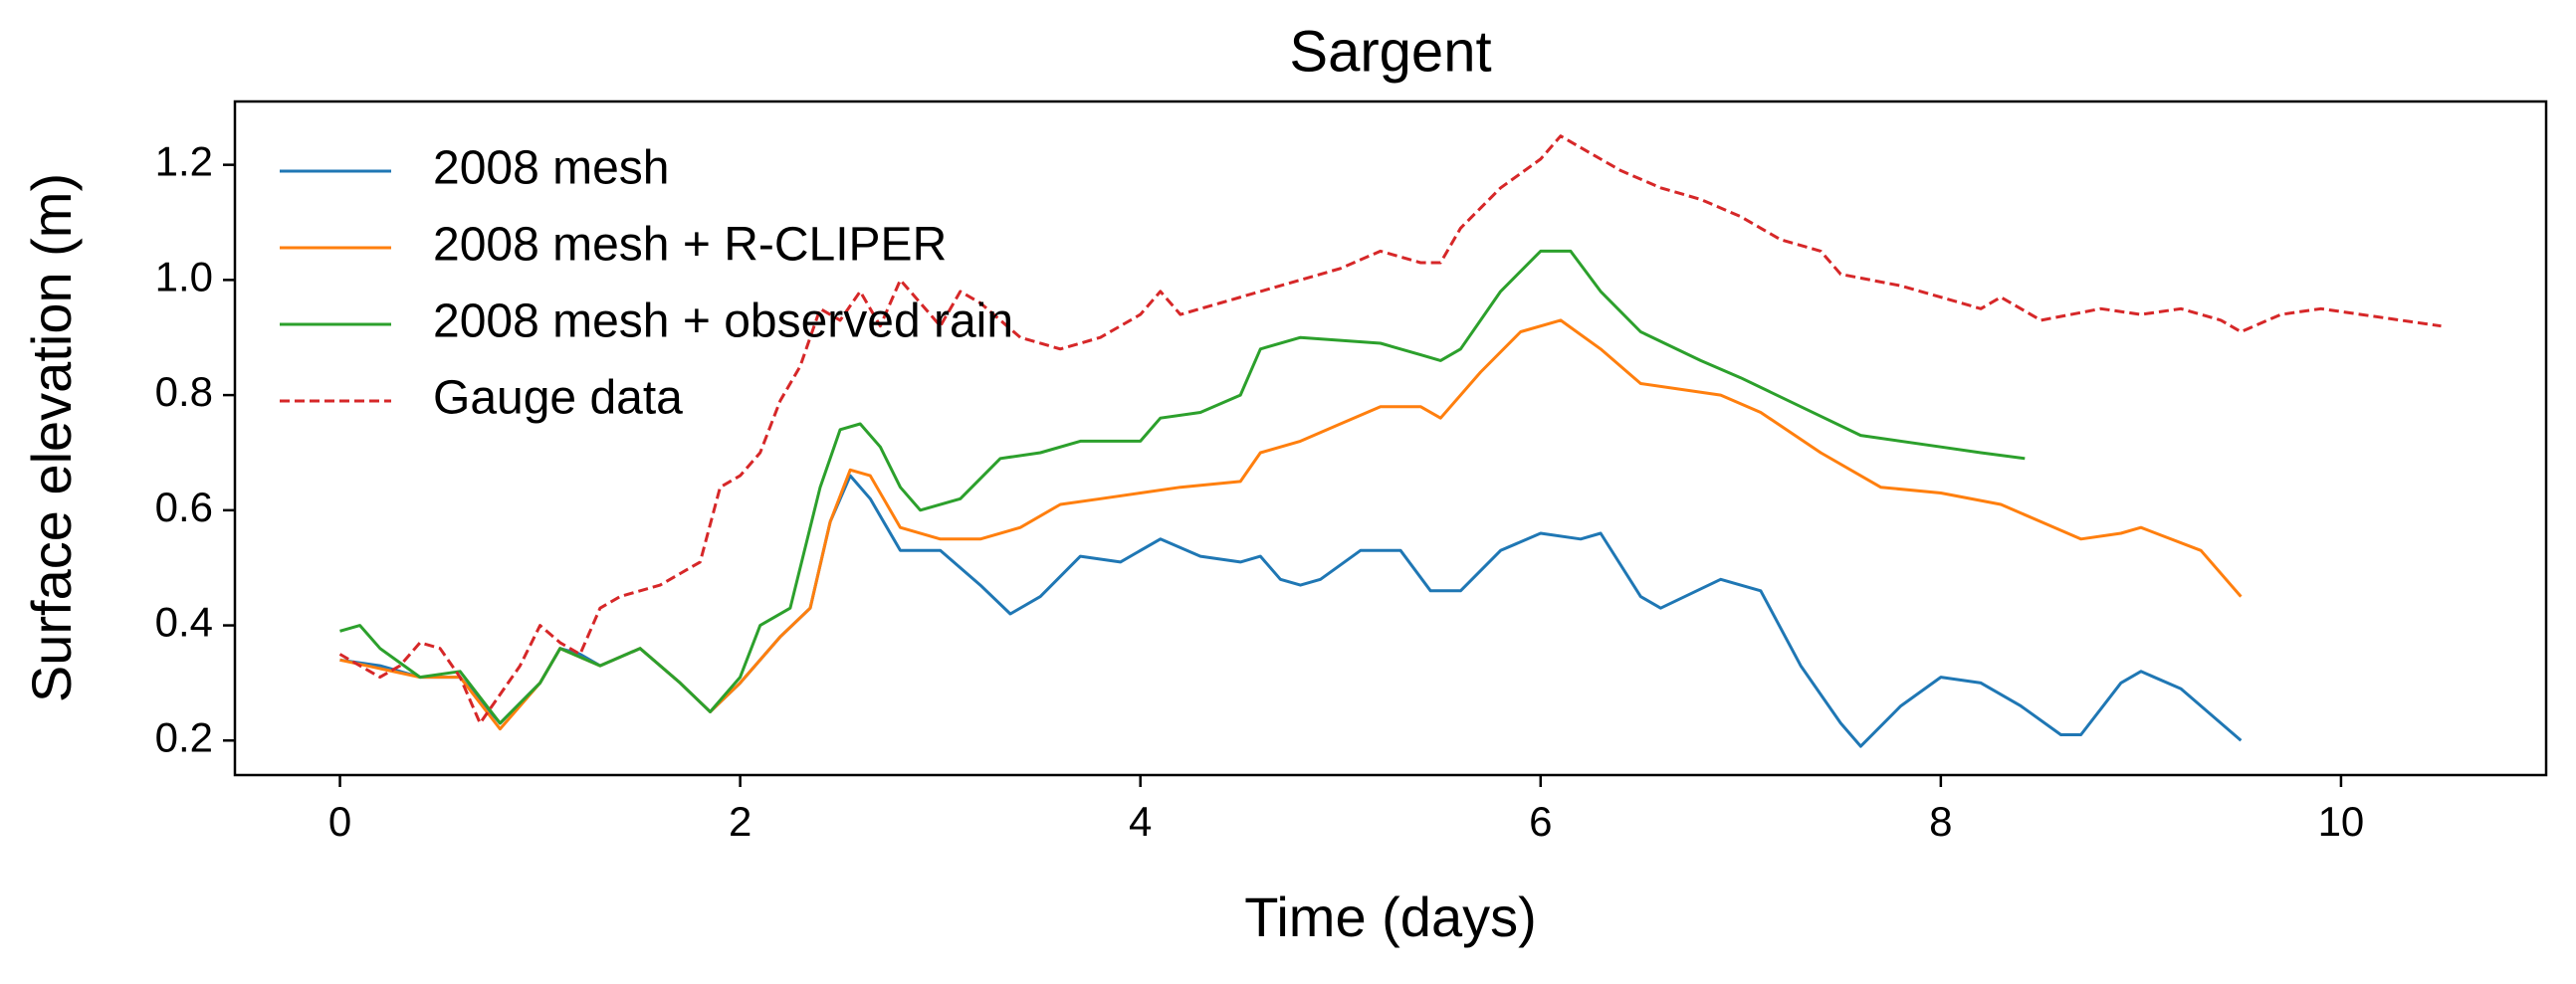 The image size is (2576, 984). What do you see at coordinates (184, 276) in the screenshot?
I see `y-tick-label: 1.0` at bounding box center [184, 276].